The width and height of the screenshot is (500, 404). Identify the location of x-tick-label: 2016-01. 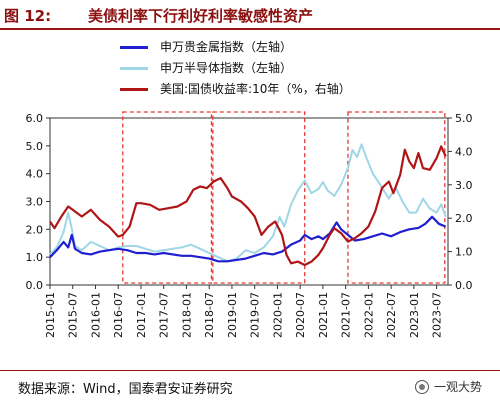
(95, 315).